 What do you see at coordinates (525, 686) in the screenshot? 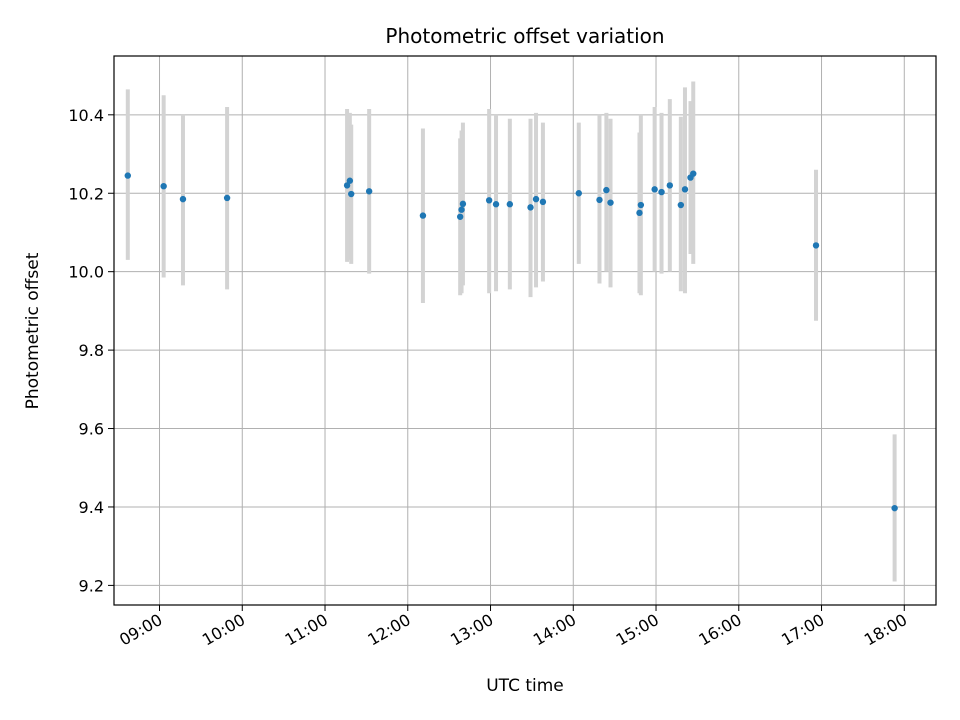
I see `x-axis-label: UTC time` at bounding box center [525, 686].